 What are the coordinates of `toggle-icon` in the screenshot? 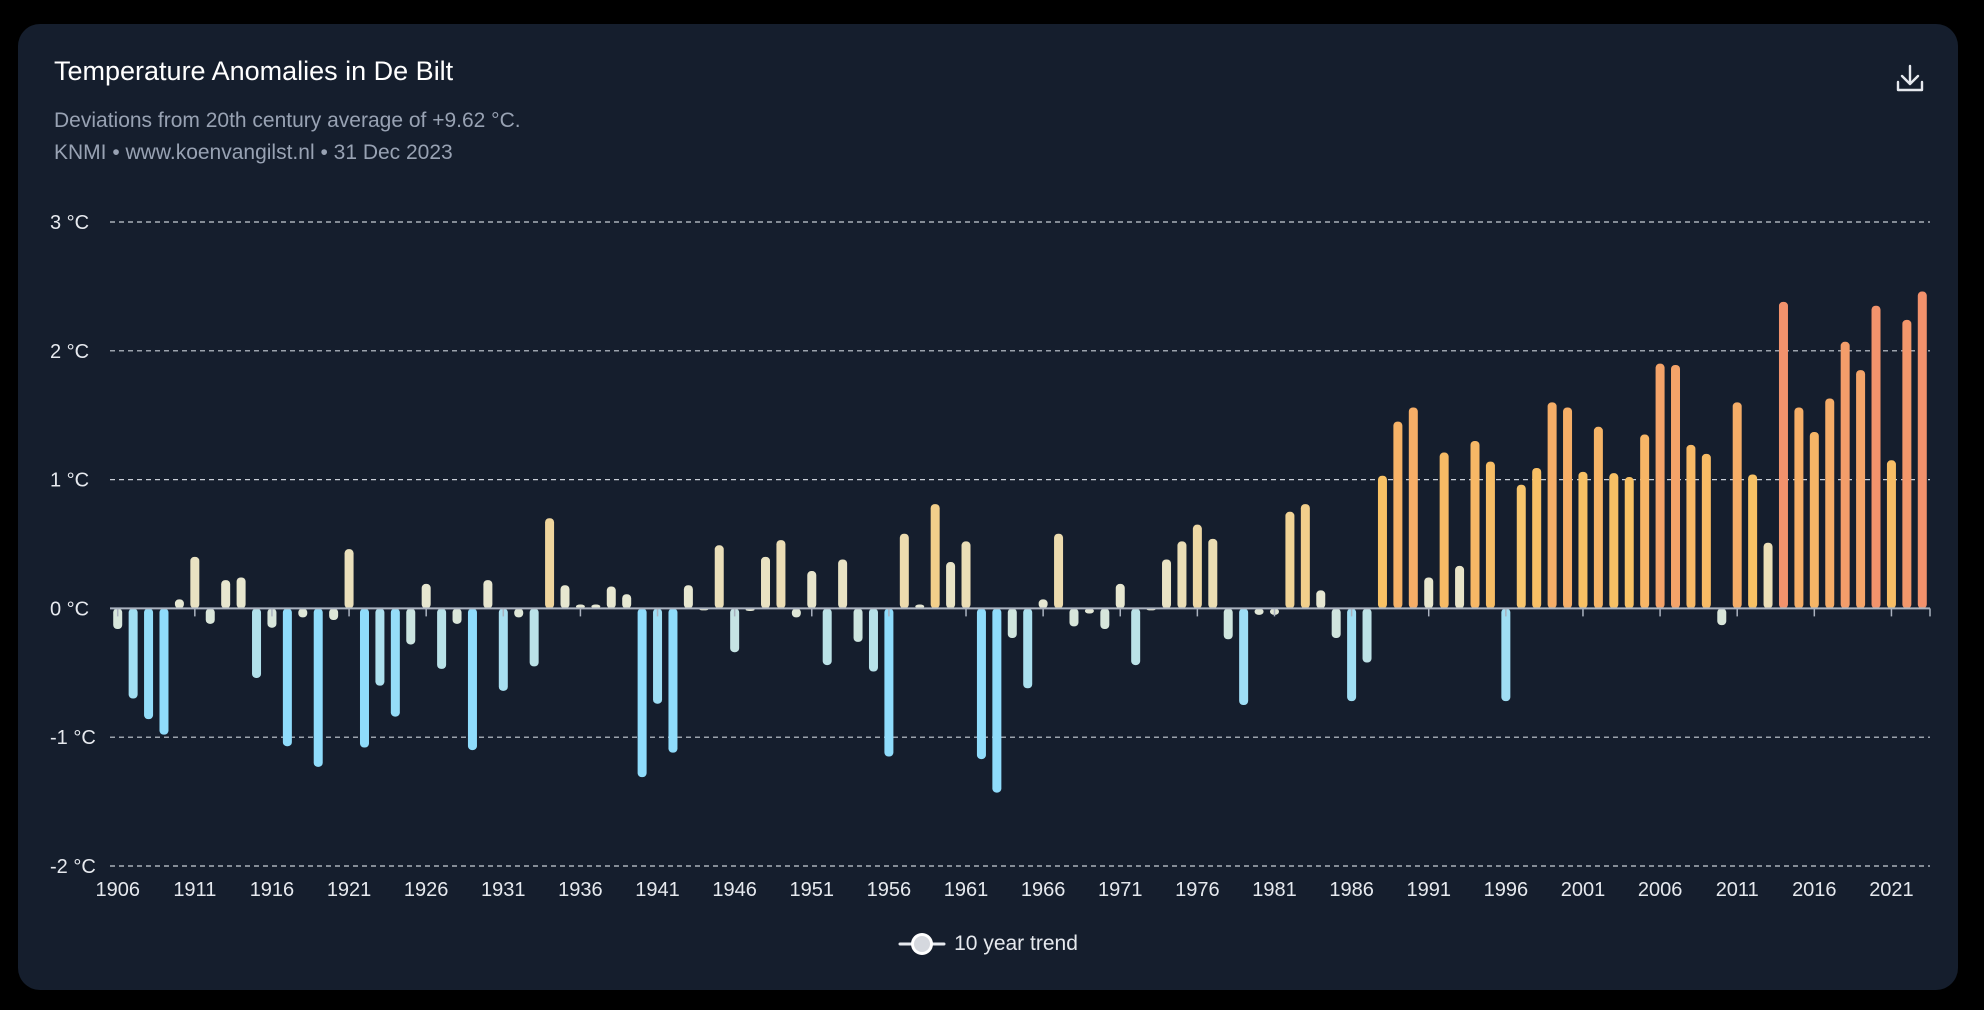 It's located at (922, 944).